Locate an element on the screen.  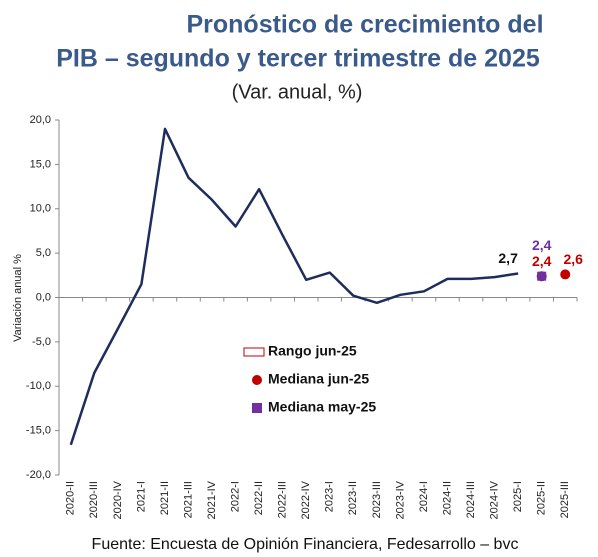
x-tick-label: 2022-I is located at coordinates (235, 496).